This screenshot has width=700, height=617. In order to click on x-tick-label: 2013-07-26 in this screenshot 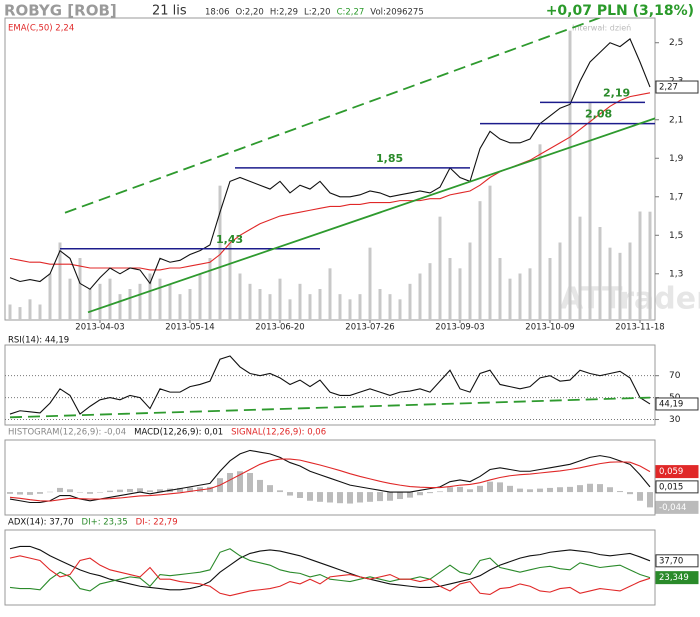, I will do `click(369, 328)`.